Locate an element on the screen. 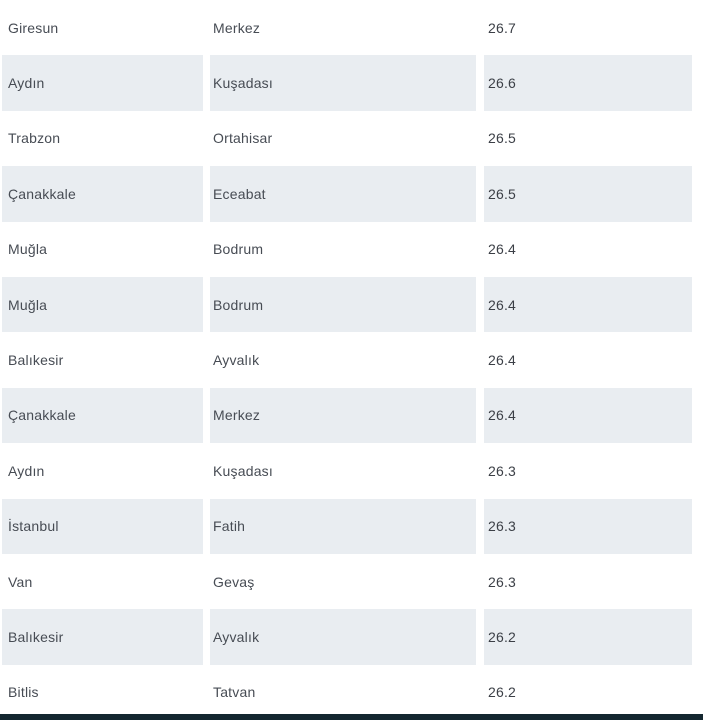  value-cell: 26.7 is located at coordinates (502, 27).